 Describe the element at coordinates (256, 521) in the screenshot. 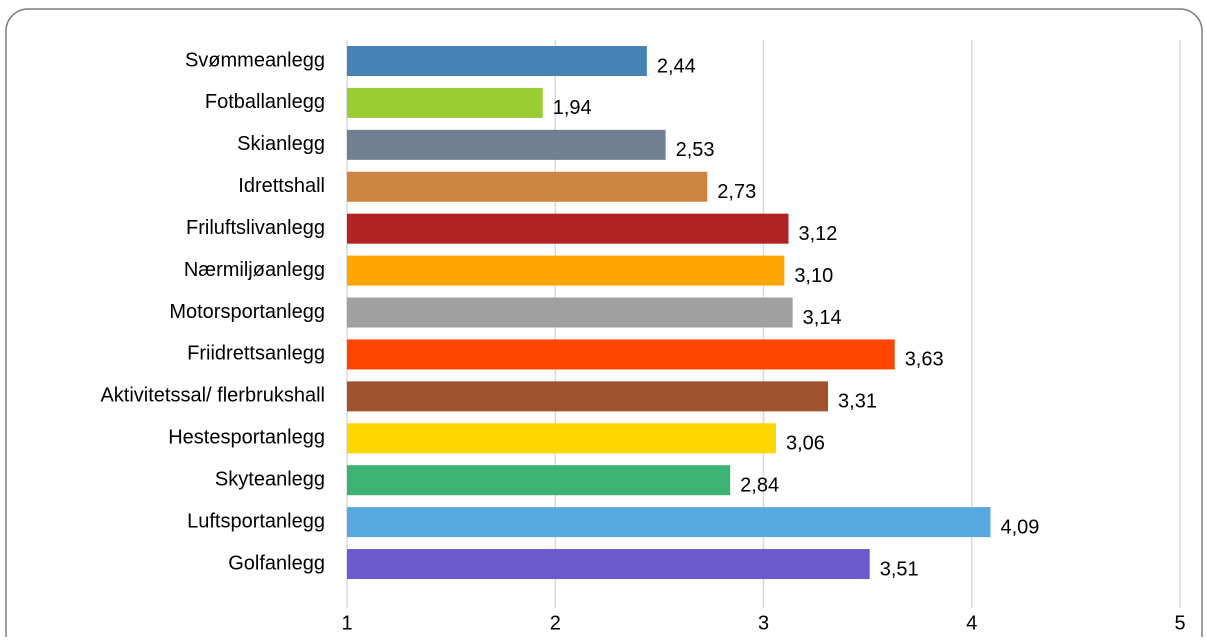

I see `category-label-12: Luftsportanlegg` at that location.